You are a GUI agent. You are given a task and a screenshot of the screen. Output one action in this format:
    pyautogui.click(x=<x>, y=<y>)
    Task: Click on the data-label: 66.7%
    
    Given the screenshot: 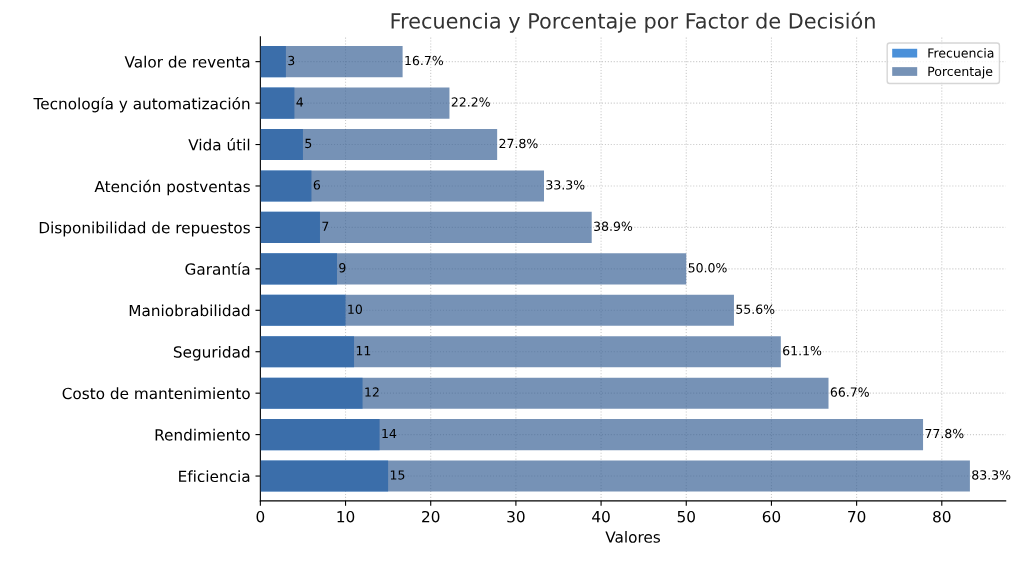 What is the action you would take?
    pyautogui.click(x=849, y=392)
    